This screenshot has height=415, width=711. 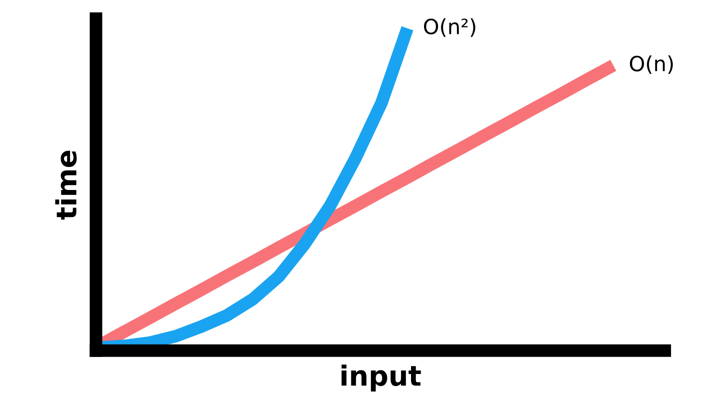 I want to click on series-label: O(n²), so click(x=450, y=27).